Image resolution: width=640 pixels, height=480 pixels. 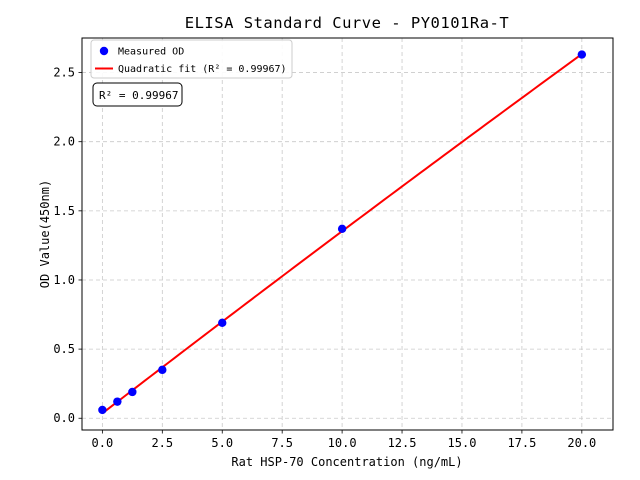 I want to click on legend-measured-od-label: Measured OD, so click(x=151, y=52).